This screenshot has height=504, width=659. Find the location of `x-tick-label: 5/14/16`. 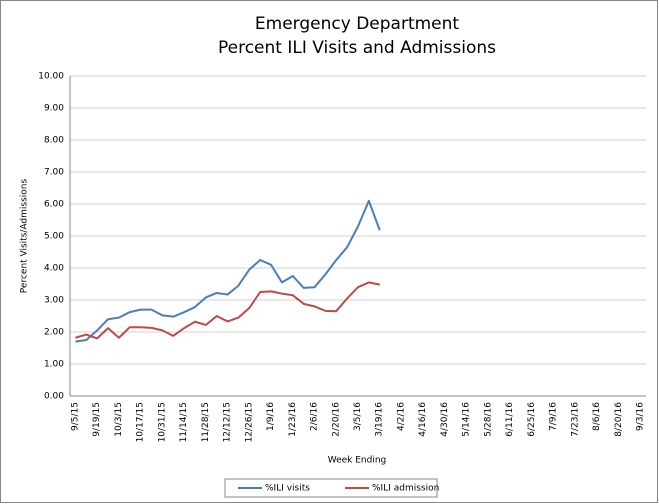

x-tick-label: 5/14/16 is located at coordinates (467, 419).